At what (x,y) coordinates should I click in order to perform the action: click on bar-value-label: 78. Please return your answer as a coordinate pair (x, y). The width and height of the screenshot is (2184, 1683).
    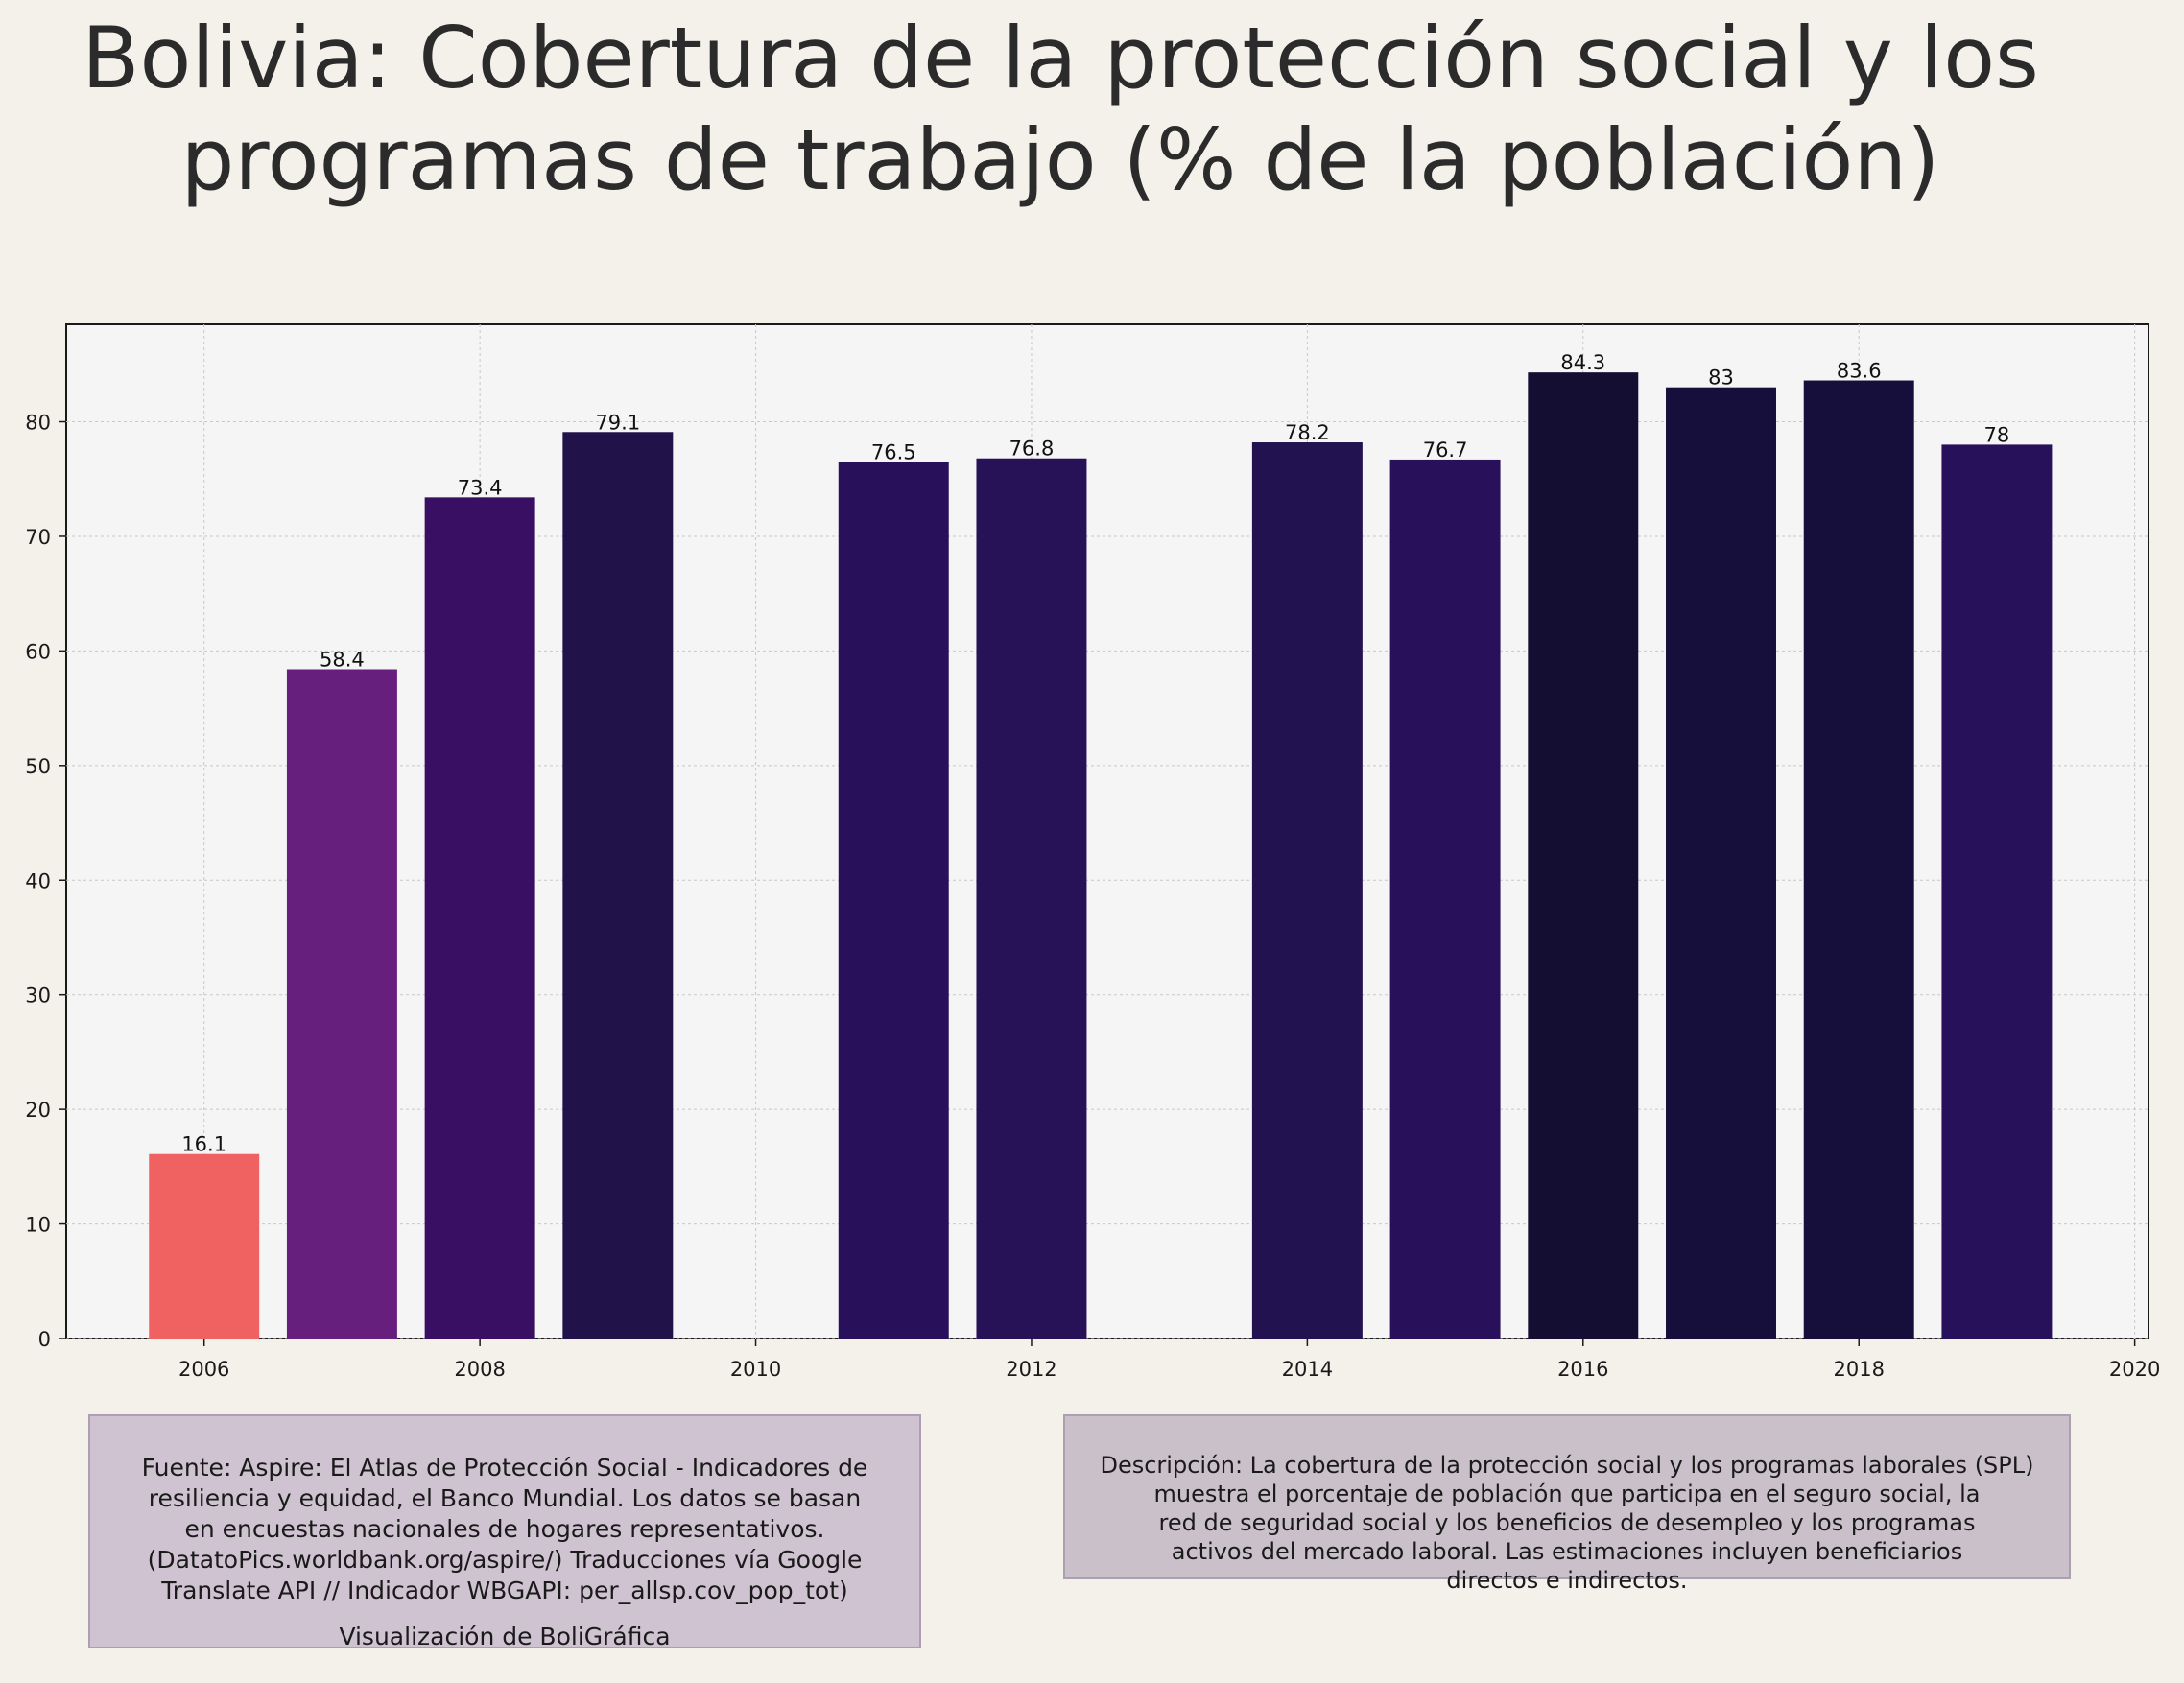
    Looking at the image, I should click on (1997, 434).